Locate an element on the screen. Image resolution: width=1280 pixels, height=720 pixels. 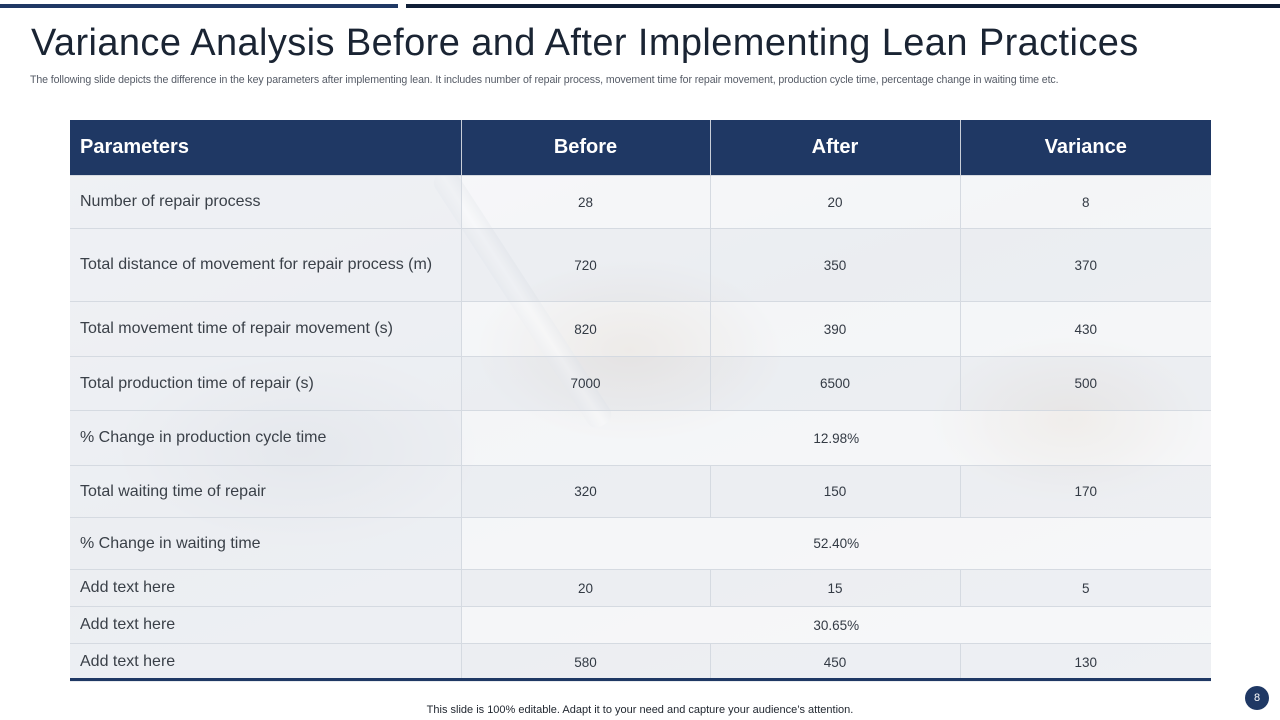
parameter-cell: Total production time of repair (s) is located at coordinates (266, 383).